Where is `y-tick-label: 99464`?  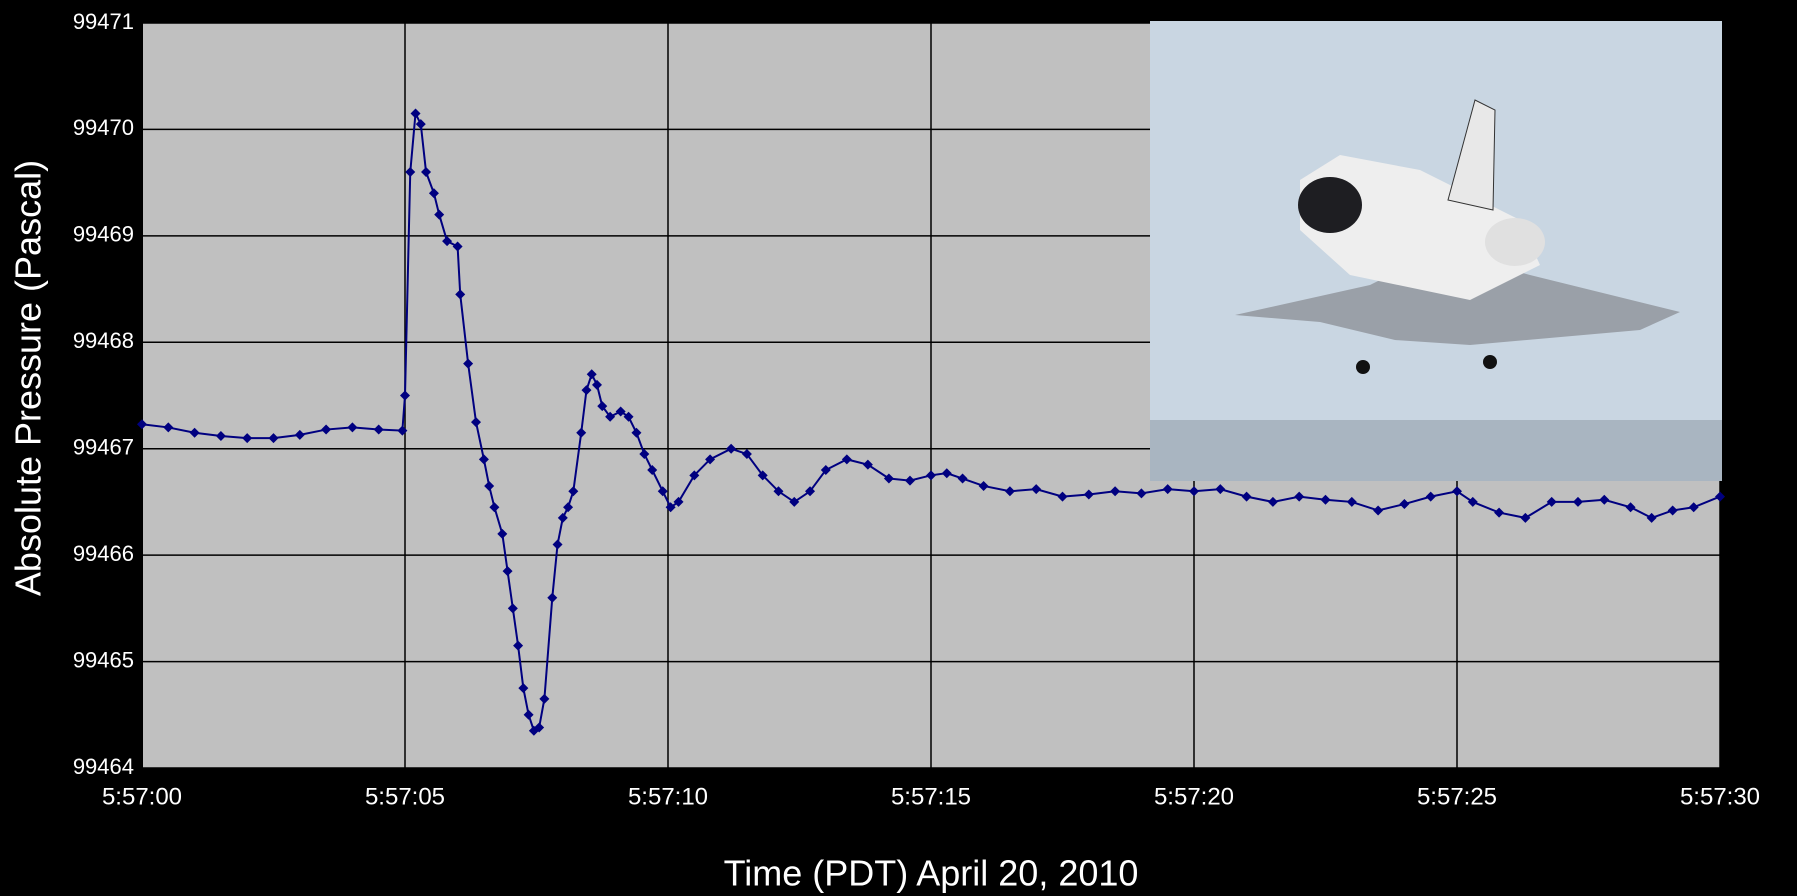 y-tick-label: 99464 is located at coordinates (103, 766).